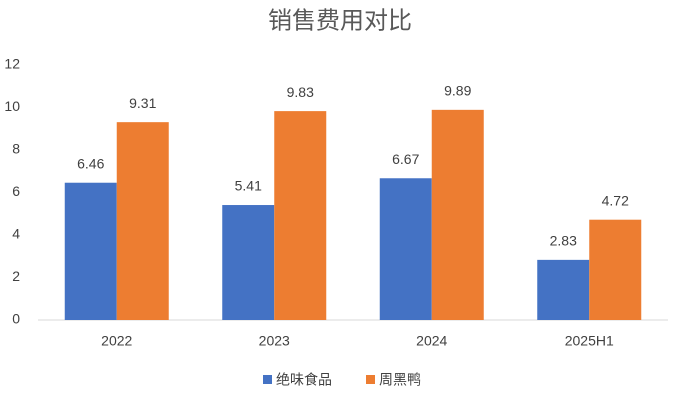 The width and height of the screenshot is (680, 405). I want to click on legend-label: 绝味食品, so click(304, 380).